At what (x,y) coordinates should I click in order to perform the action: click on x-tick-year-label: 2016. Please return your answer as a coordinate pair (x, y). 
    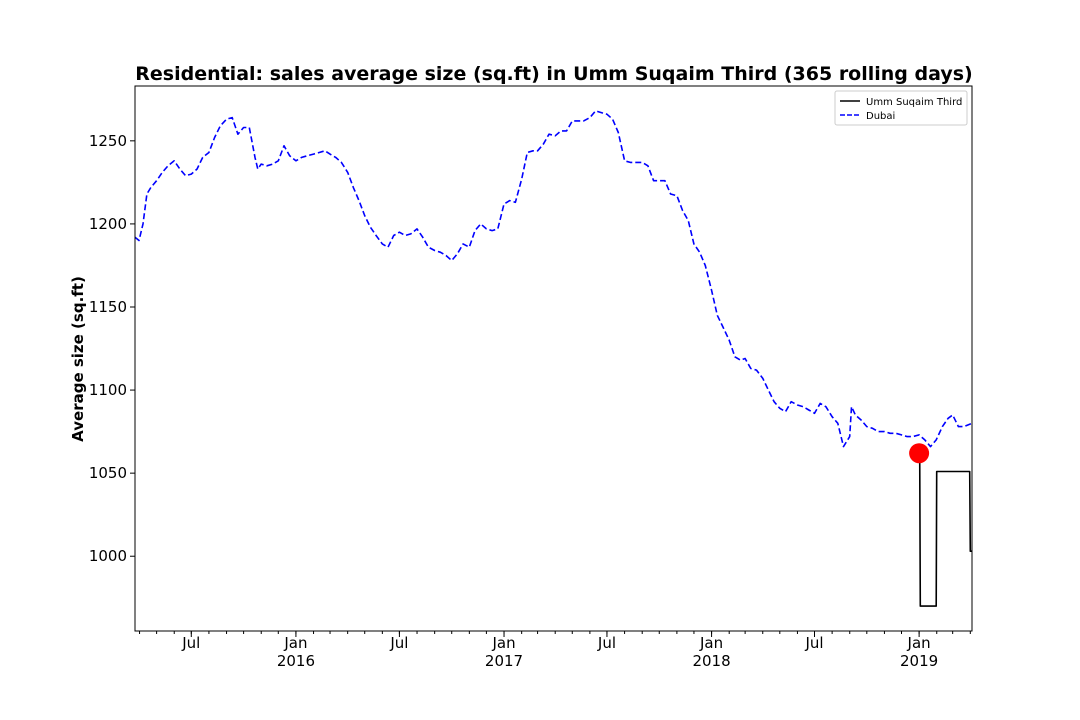
    Looking at the image, I should click on (296, 661).